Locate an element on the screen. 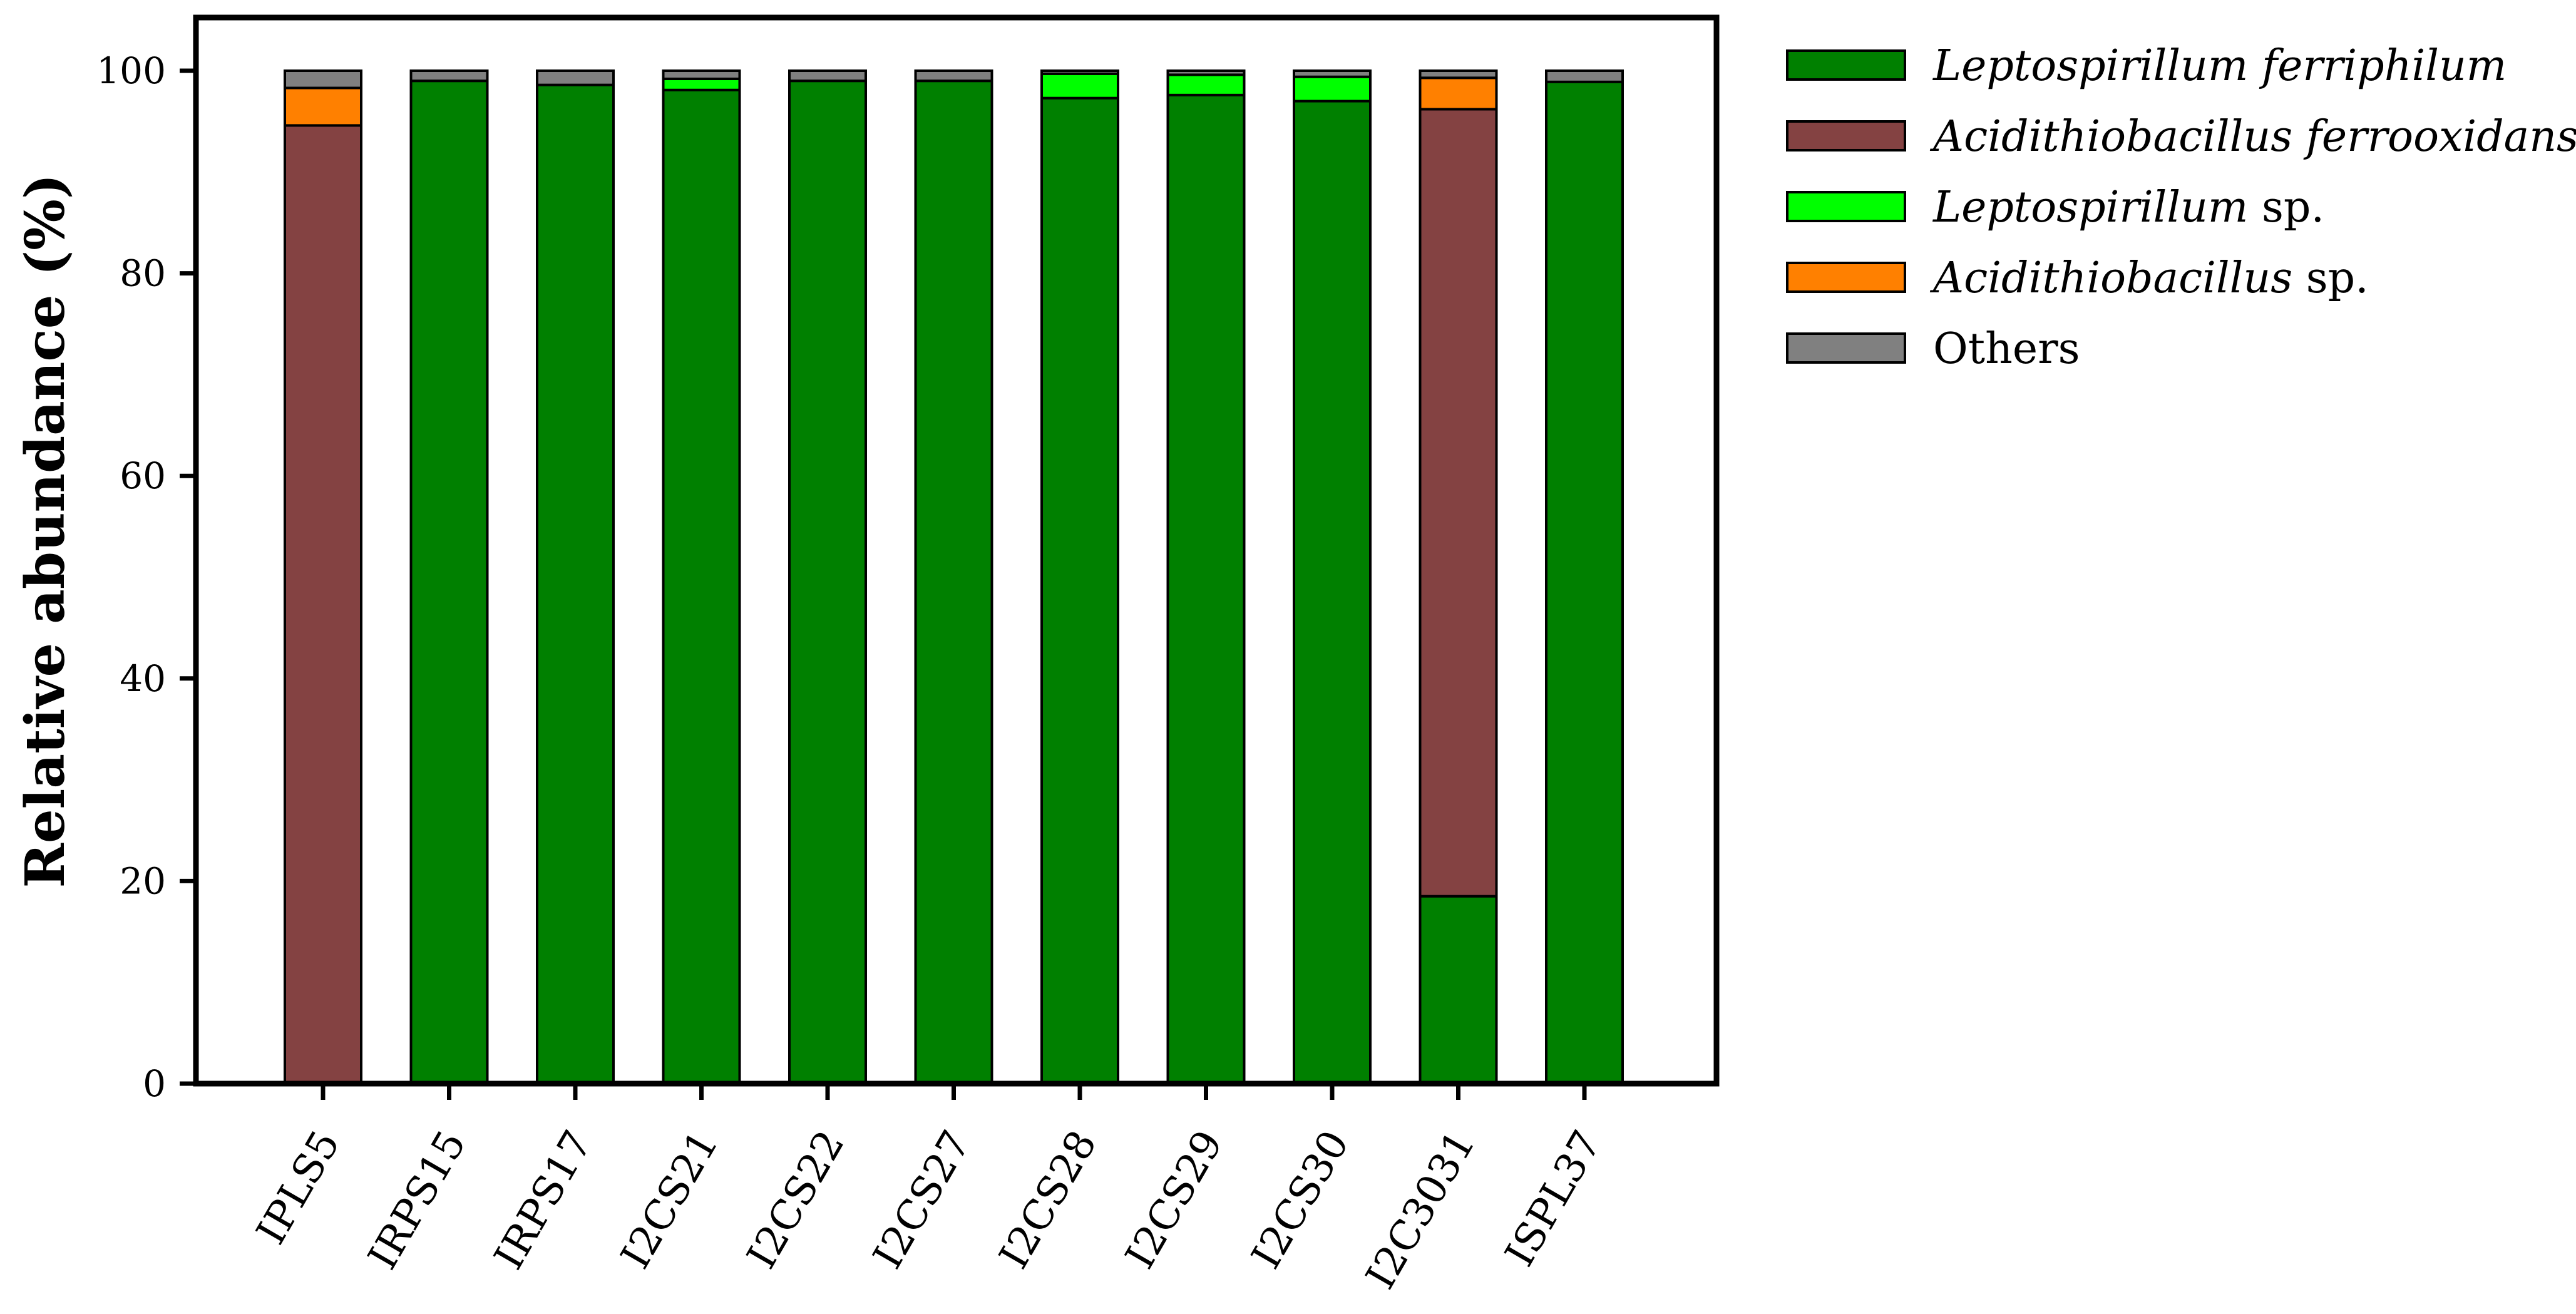 This screenshot has height=1314, width=2576. bar-stack-IPLS5 is located at coordinates (323, 577).